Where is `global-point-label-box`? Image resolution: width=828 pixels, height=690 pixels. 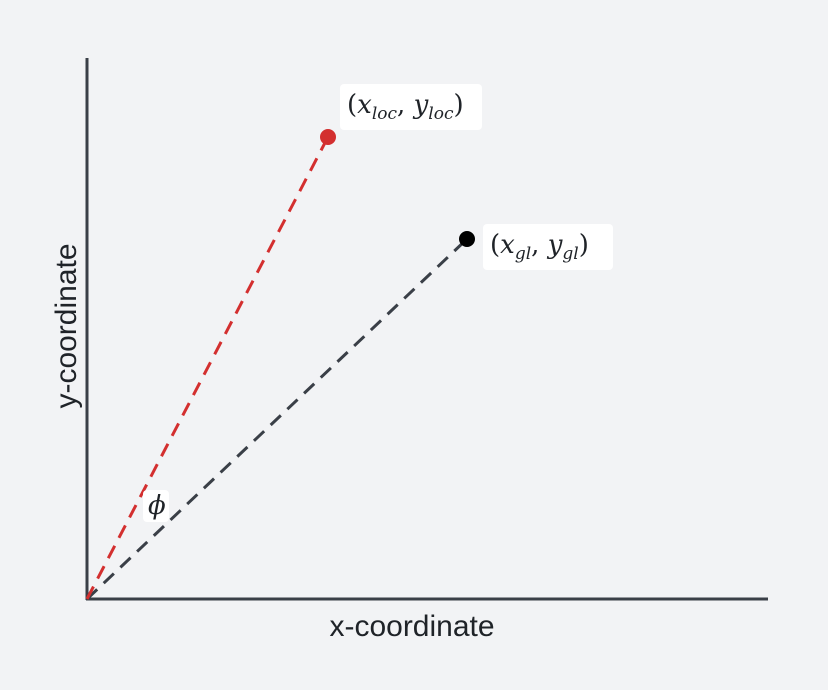 global-point-label-box is located at coordinates (548, 247).